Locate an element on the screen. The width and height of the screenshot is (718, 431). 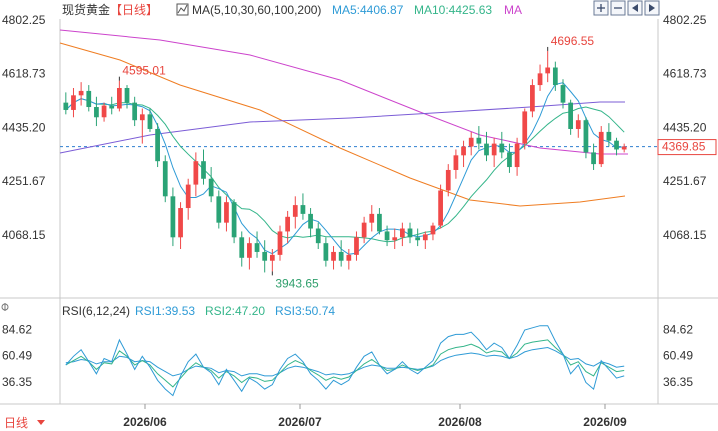
price-tick-left: 4251.67 is located at coordinates (24, 181).